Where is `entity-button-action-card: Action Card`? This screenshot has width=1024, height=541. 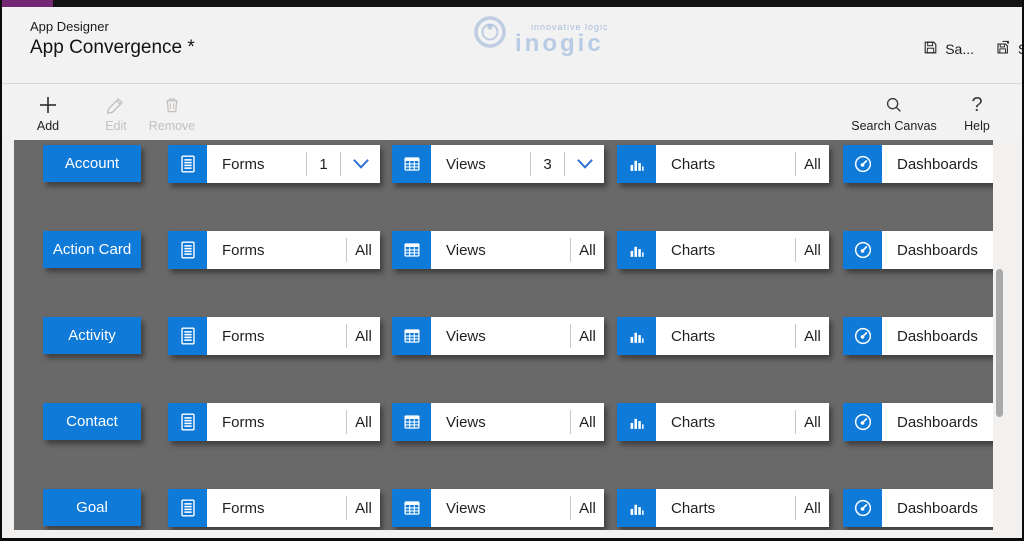
entity-button-action-card: Action Card is located at coordinates (92, 249).